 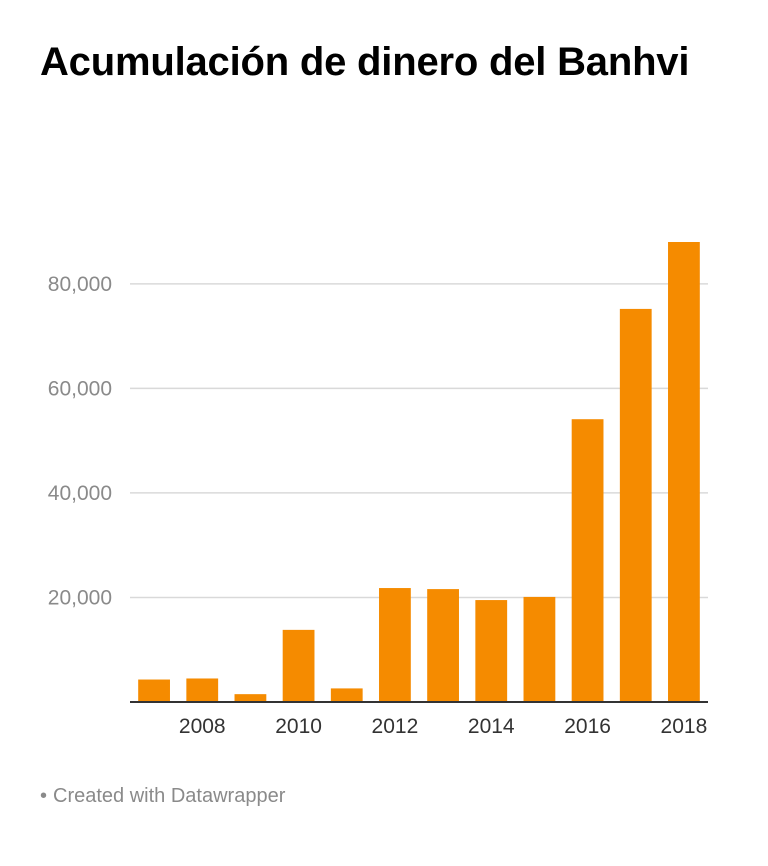 I want to click on bar-2015, so click(x=539, y=649).